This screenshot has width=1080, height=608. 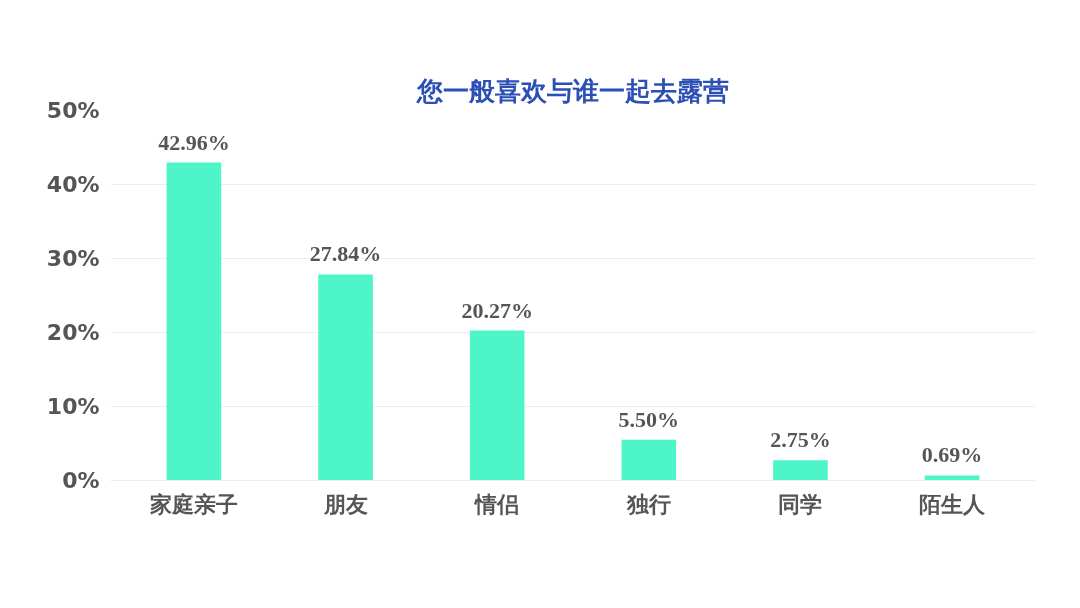 What do you see at coordinates (194, 142) in the screenshot?
I see `data-label: 42.96%` at bounding box center [194, 142].